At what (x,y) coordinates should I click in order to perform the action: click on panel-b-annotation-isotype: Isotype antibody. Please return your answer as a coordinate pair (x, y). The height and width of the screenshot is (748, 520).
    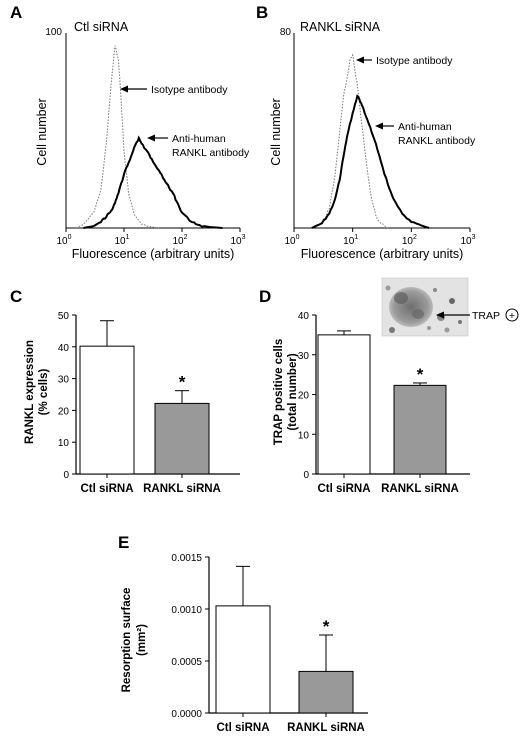
    Looking at the image, I should click on (404, 61).